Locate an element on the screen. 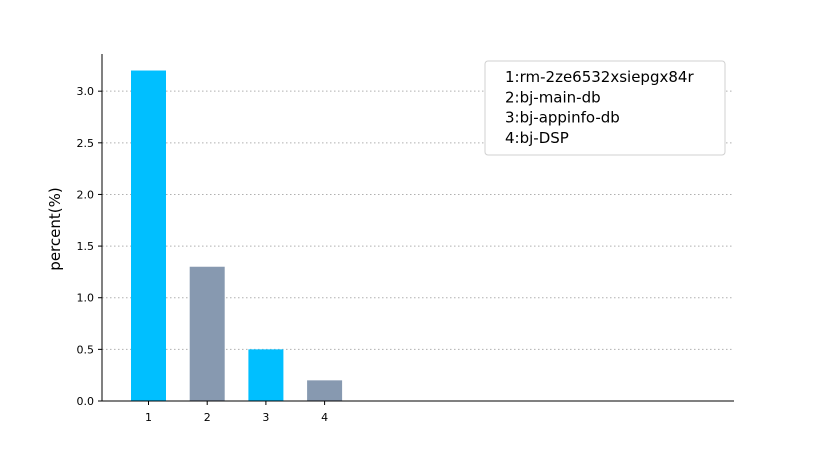 This screenshot has width=816, height=450. y-tick-label: 1.5 is located at coordinates (86, 246).